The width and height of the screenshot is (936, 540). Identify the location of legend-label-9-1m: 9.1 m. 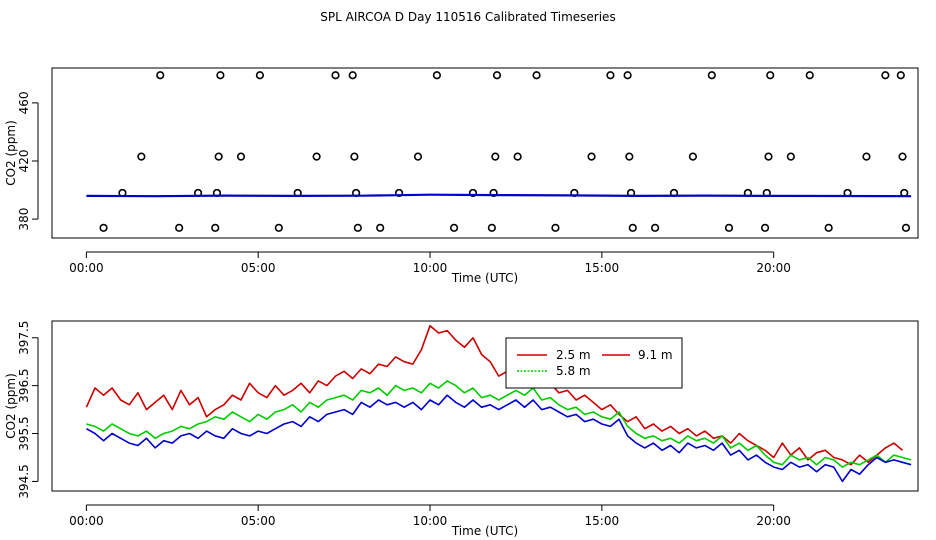
(655, 355).